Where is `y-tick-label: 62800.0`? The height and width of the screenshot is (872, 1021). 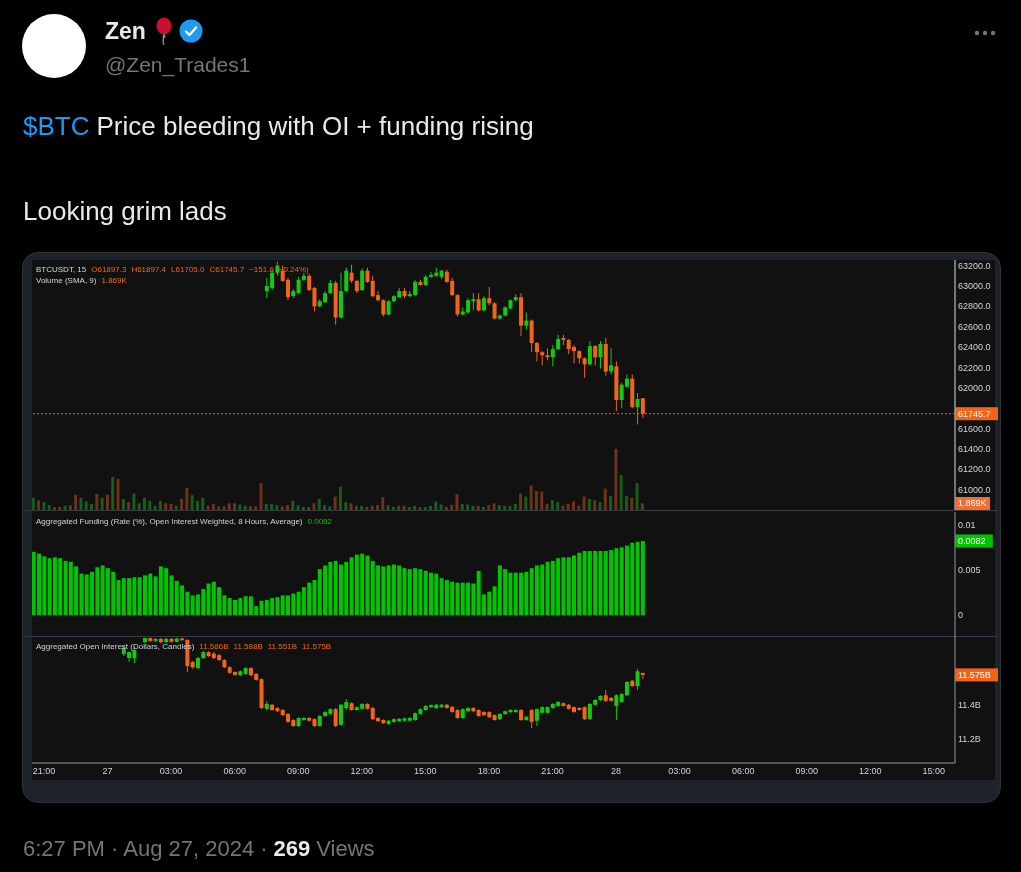 y-tick-label: 62800.0 is located at coordinates (974, 306).